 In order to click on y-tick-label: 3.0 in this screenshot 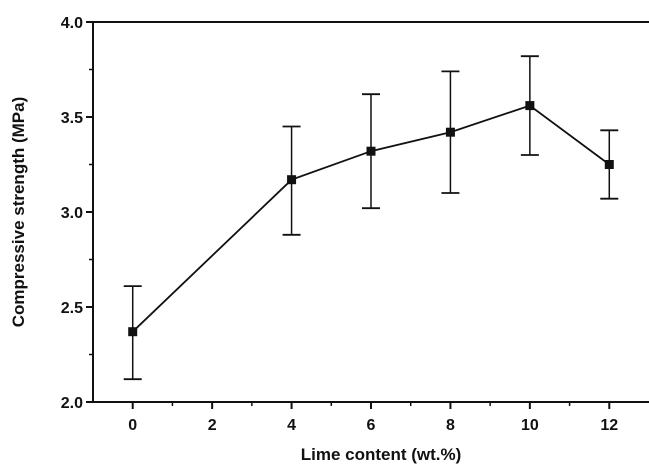, I will do `click(72, 213)`.